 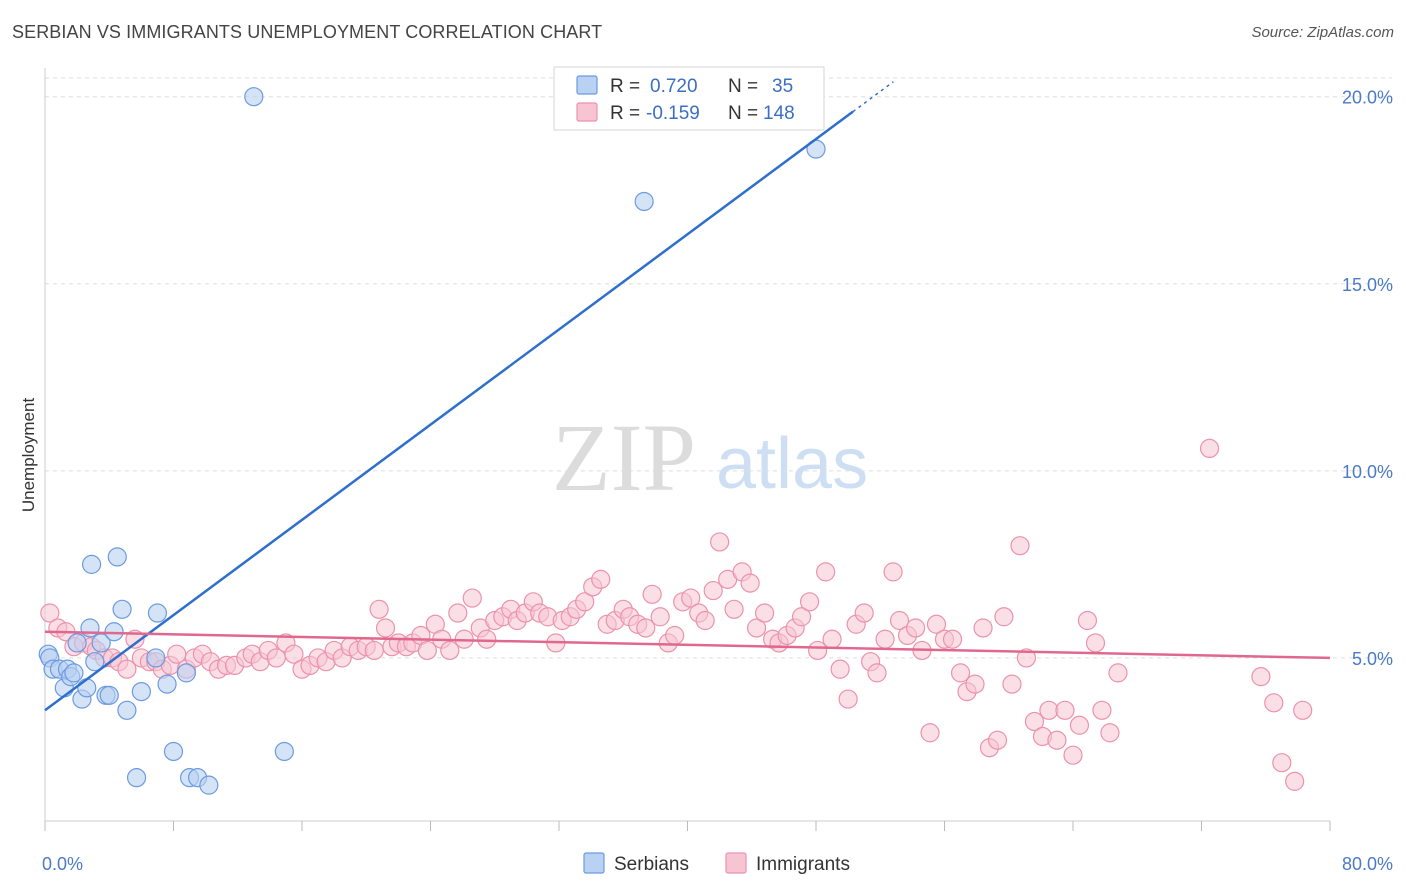 What do you see at coordinates (782, 86) in the screenshot?
I see `legend-serbians-n-value: 35` at bounding box center [782, 86].